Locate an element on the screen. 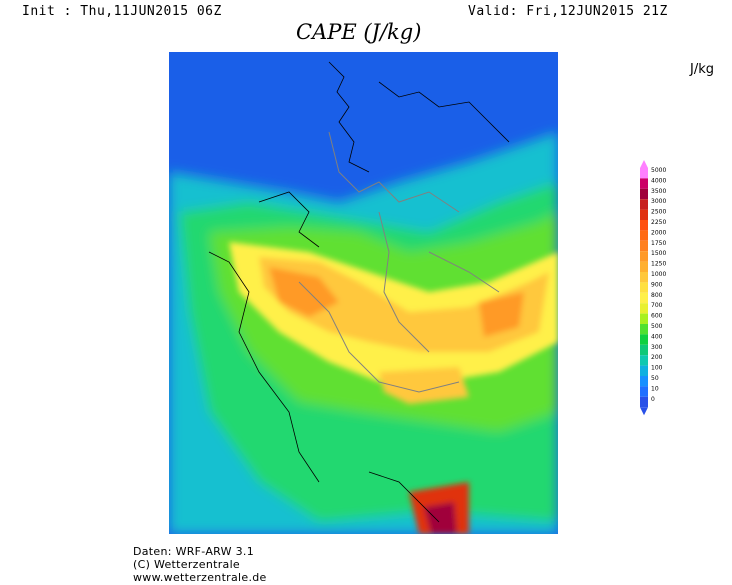  borders is located at coordinates (399, 262).